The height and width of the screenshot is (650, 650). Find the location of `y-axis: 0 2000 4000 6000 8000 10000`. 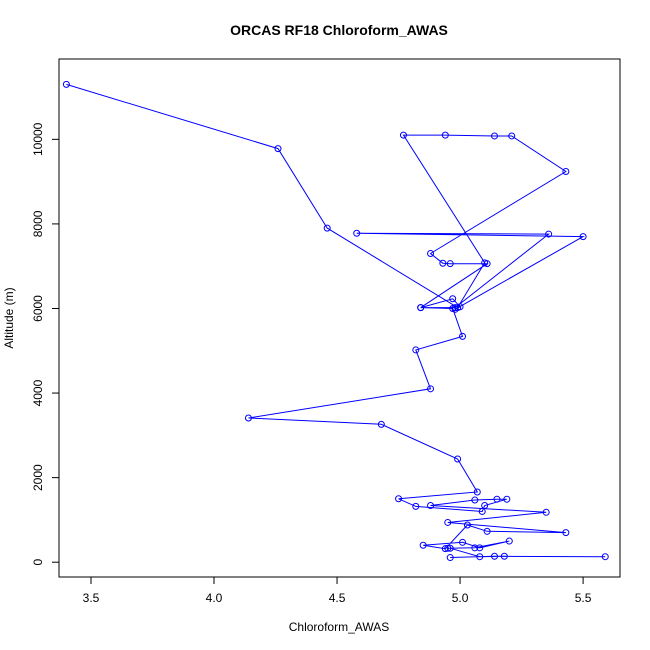

y-axis: 0 2000 4000 6000 8000 10000 is located at coordinates (45, 344).